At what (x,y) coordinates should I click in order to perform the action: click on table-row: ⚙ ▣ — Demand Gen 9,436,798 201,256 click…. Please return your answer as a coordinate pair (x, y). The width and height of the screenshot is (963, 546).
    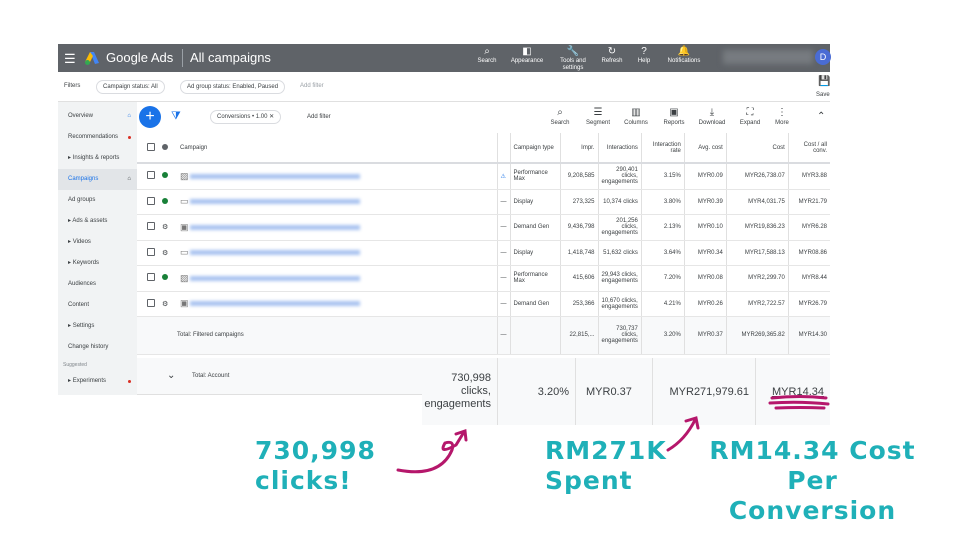
    Looking at the image, I should click on (483, 227).